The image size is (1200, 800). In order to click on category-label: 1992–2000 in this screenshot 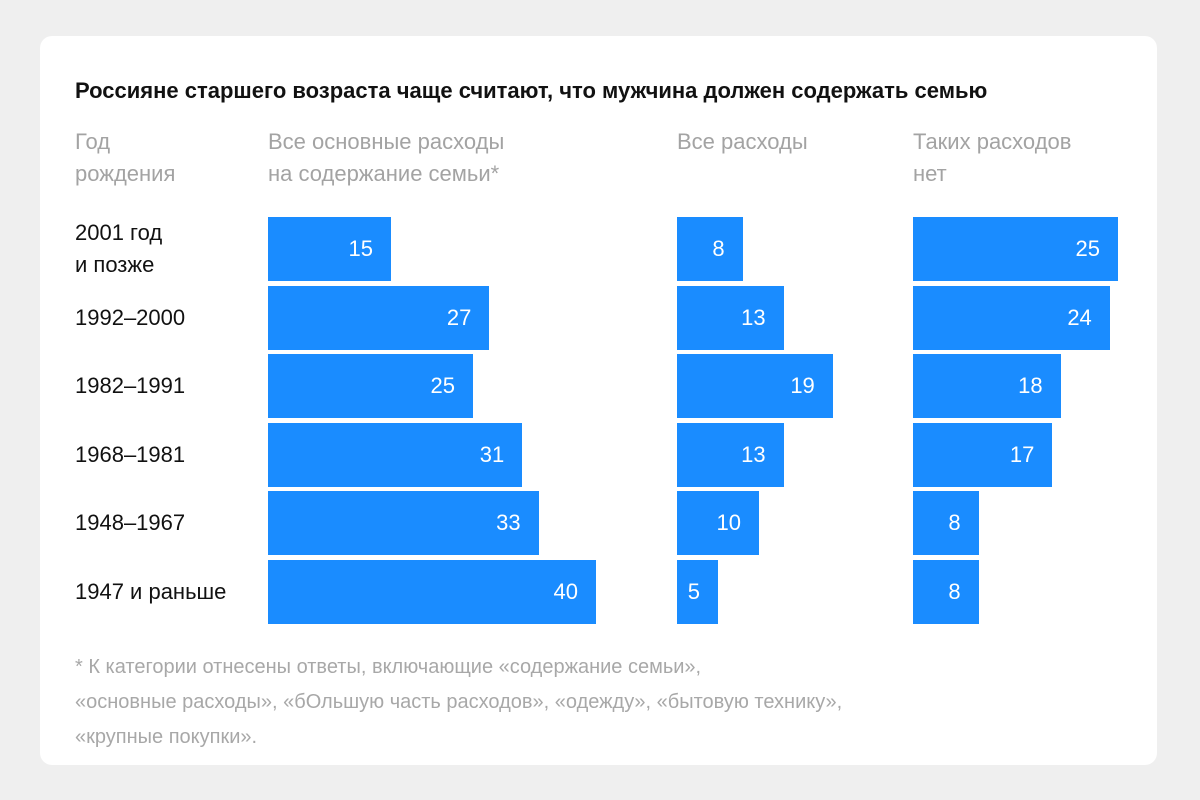, I will do `click(130, 317)`.